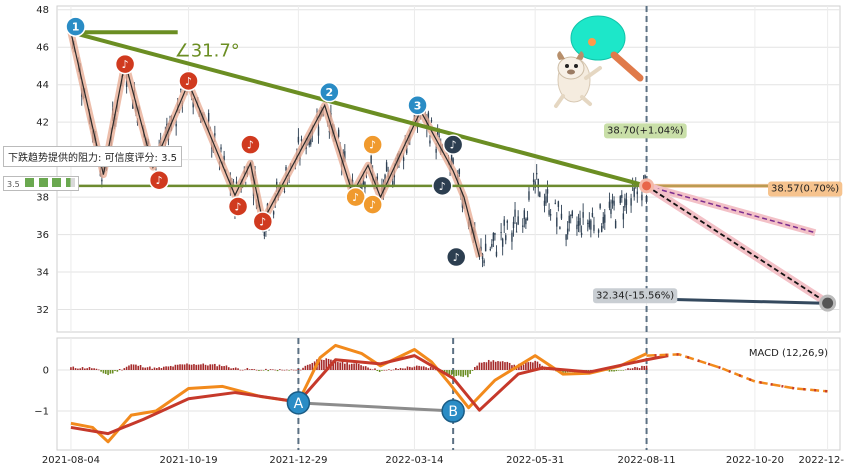  What do you see at coordinates (731, 209) in the screenshot?
I see `projection-mid-line` at bounding box center [731, 209].